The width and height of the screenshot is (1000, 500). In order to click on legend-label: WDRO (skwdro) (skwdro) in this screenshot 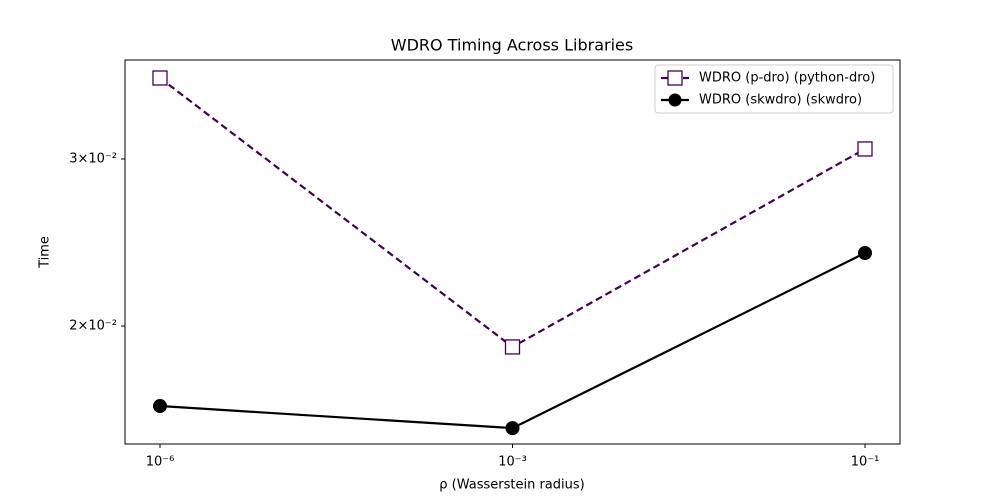, I will do `click(780, 100)`.